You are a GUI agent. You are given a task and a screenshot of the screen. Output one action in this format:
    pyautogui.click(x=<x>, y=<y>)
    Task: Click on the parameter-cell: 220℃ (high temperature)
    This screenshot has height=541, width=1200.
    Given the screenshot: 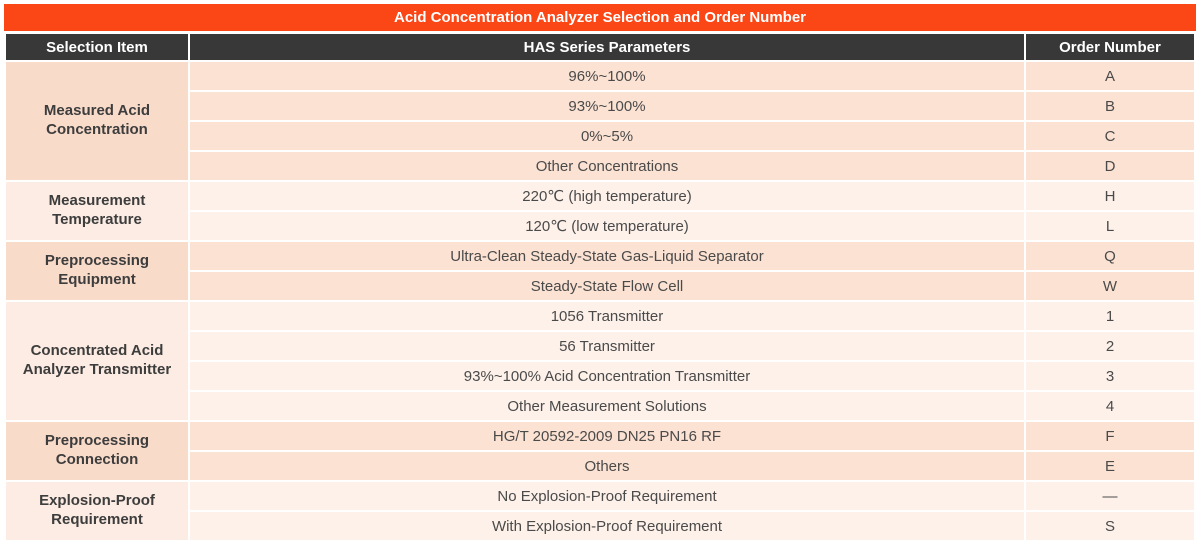 What is the action you would take?
    pyautogui.click(x=607, y=196)
    